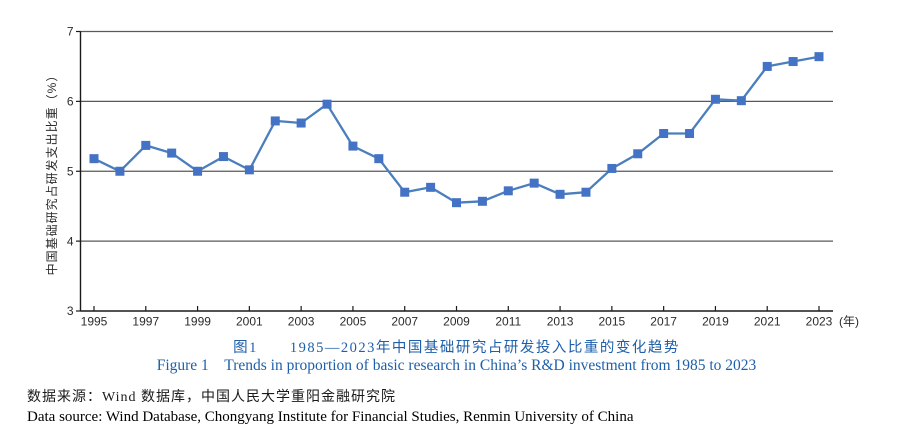 The width and height of the screenshot is (913, 443). Describe the element at coordinates (405, 192) in the screenshot. I see `data-point-2007` at that location.